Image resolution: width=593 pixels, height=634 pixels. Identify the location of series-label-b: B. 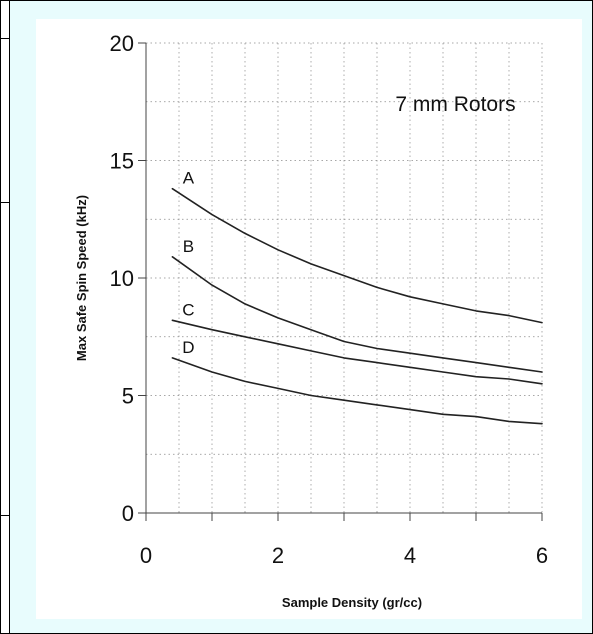
(188, 246).